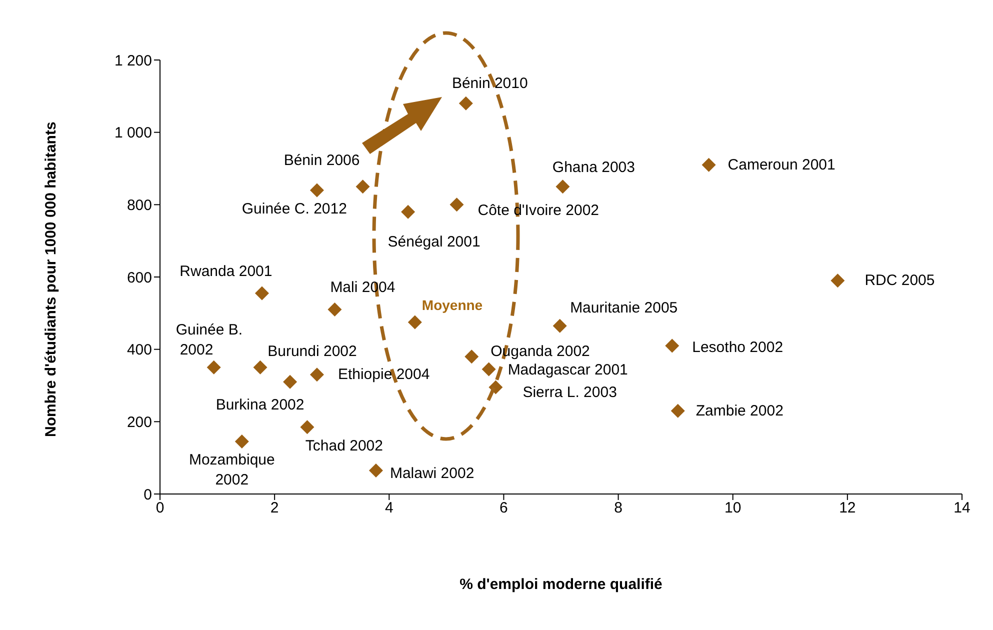 Image resolution: width=993 pixels, height=630 pixels. What do you see at coordinates (139, 205) in the screenshot?
I see `y-tick-label: 800` at bounding box center [139, 205].